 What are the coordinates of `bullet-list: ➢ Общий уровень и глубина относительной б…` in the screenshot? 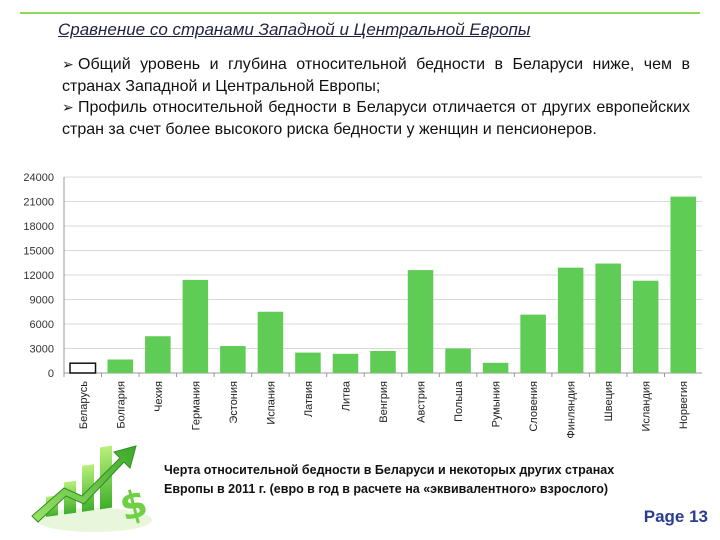 It's located at (376, 97).